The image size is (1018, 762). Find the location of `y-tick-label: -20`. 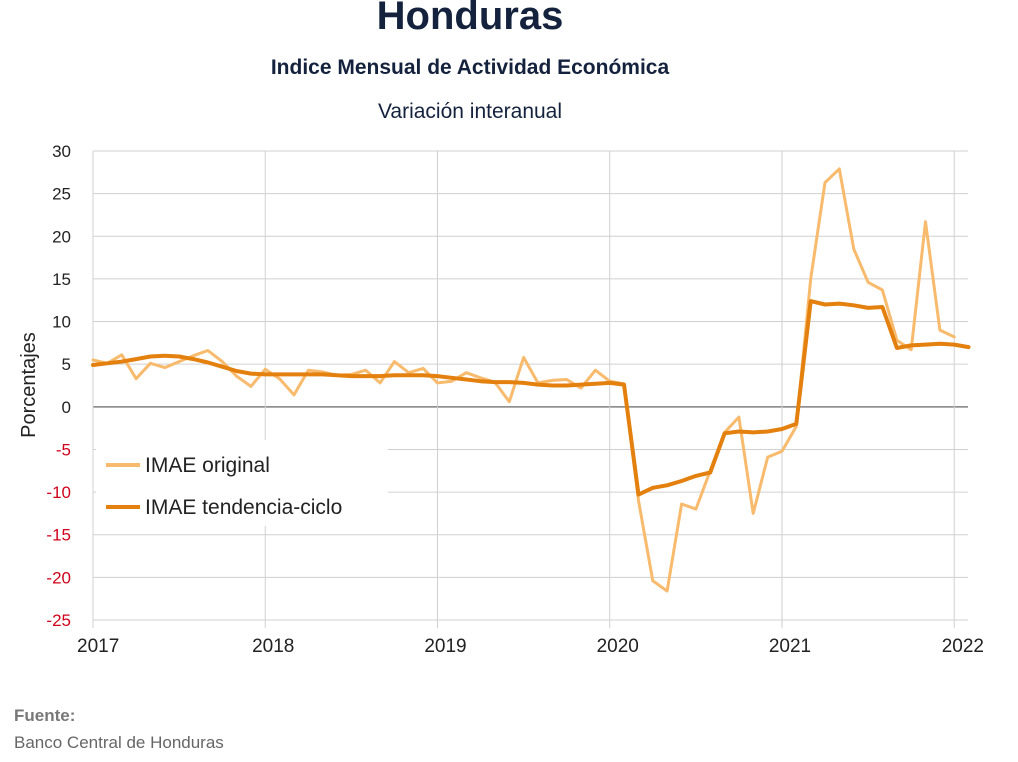

y-tick-label: -20 is located at coordinates (58, 577).